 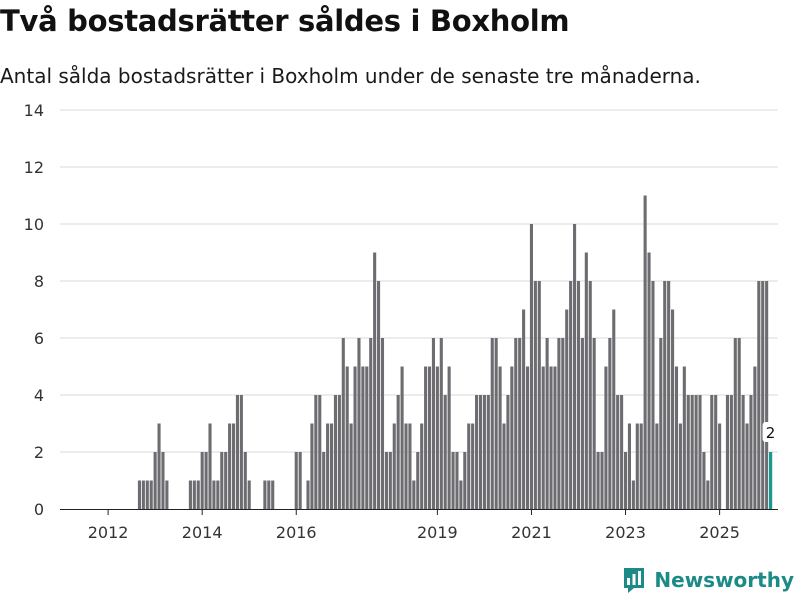 I want to click on y-tick-label: 12, so click(x=34, y=167).